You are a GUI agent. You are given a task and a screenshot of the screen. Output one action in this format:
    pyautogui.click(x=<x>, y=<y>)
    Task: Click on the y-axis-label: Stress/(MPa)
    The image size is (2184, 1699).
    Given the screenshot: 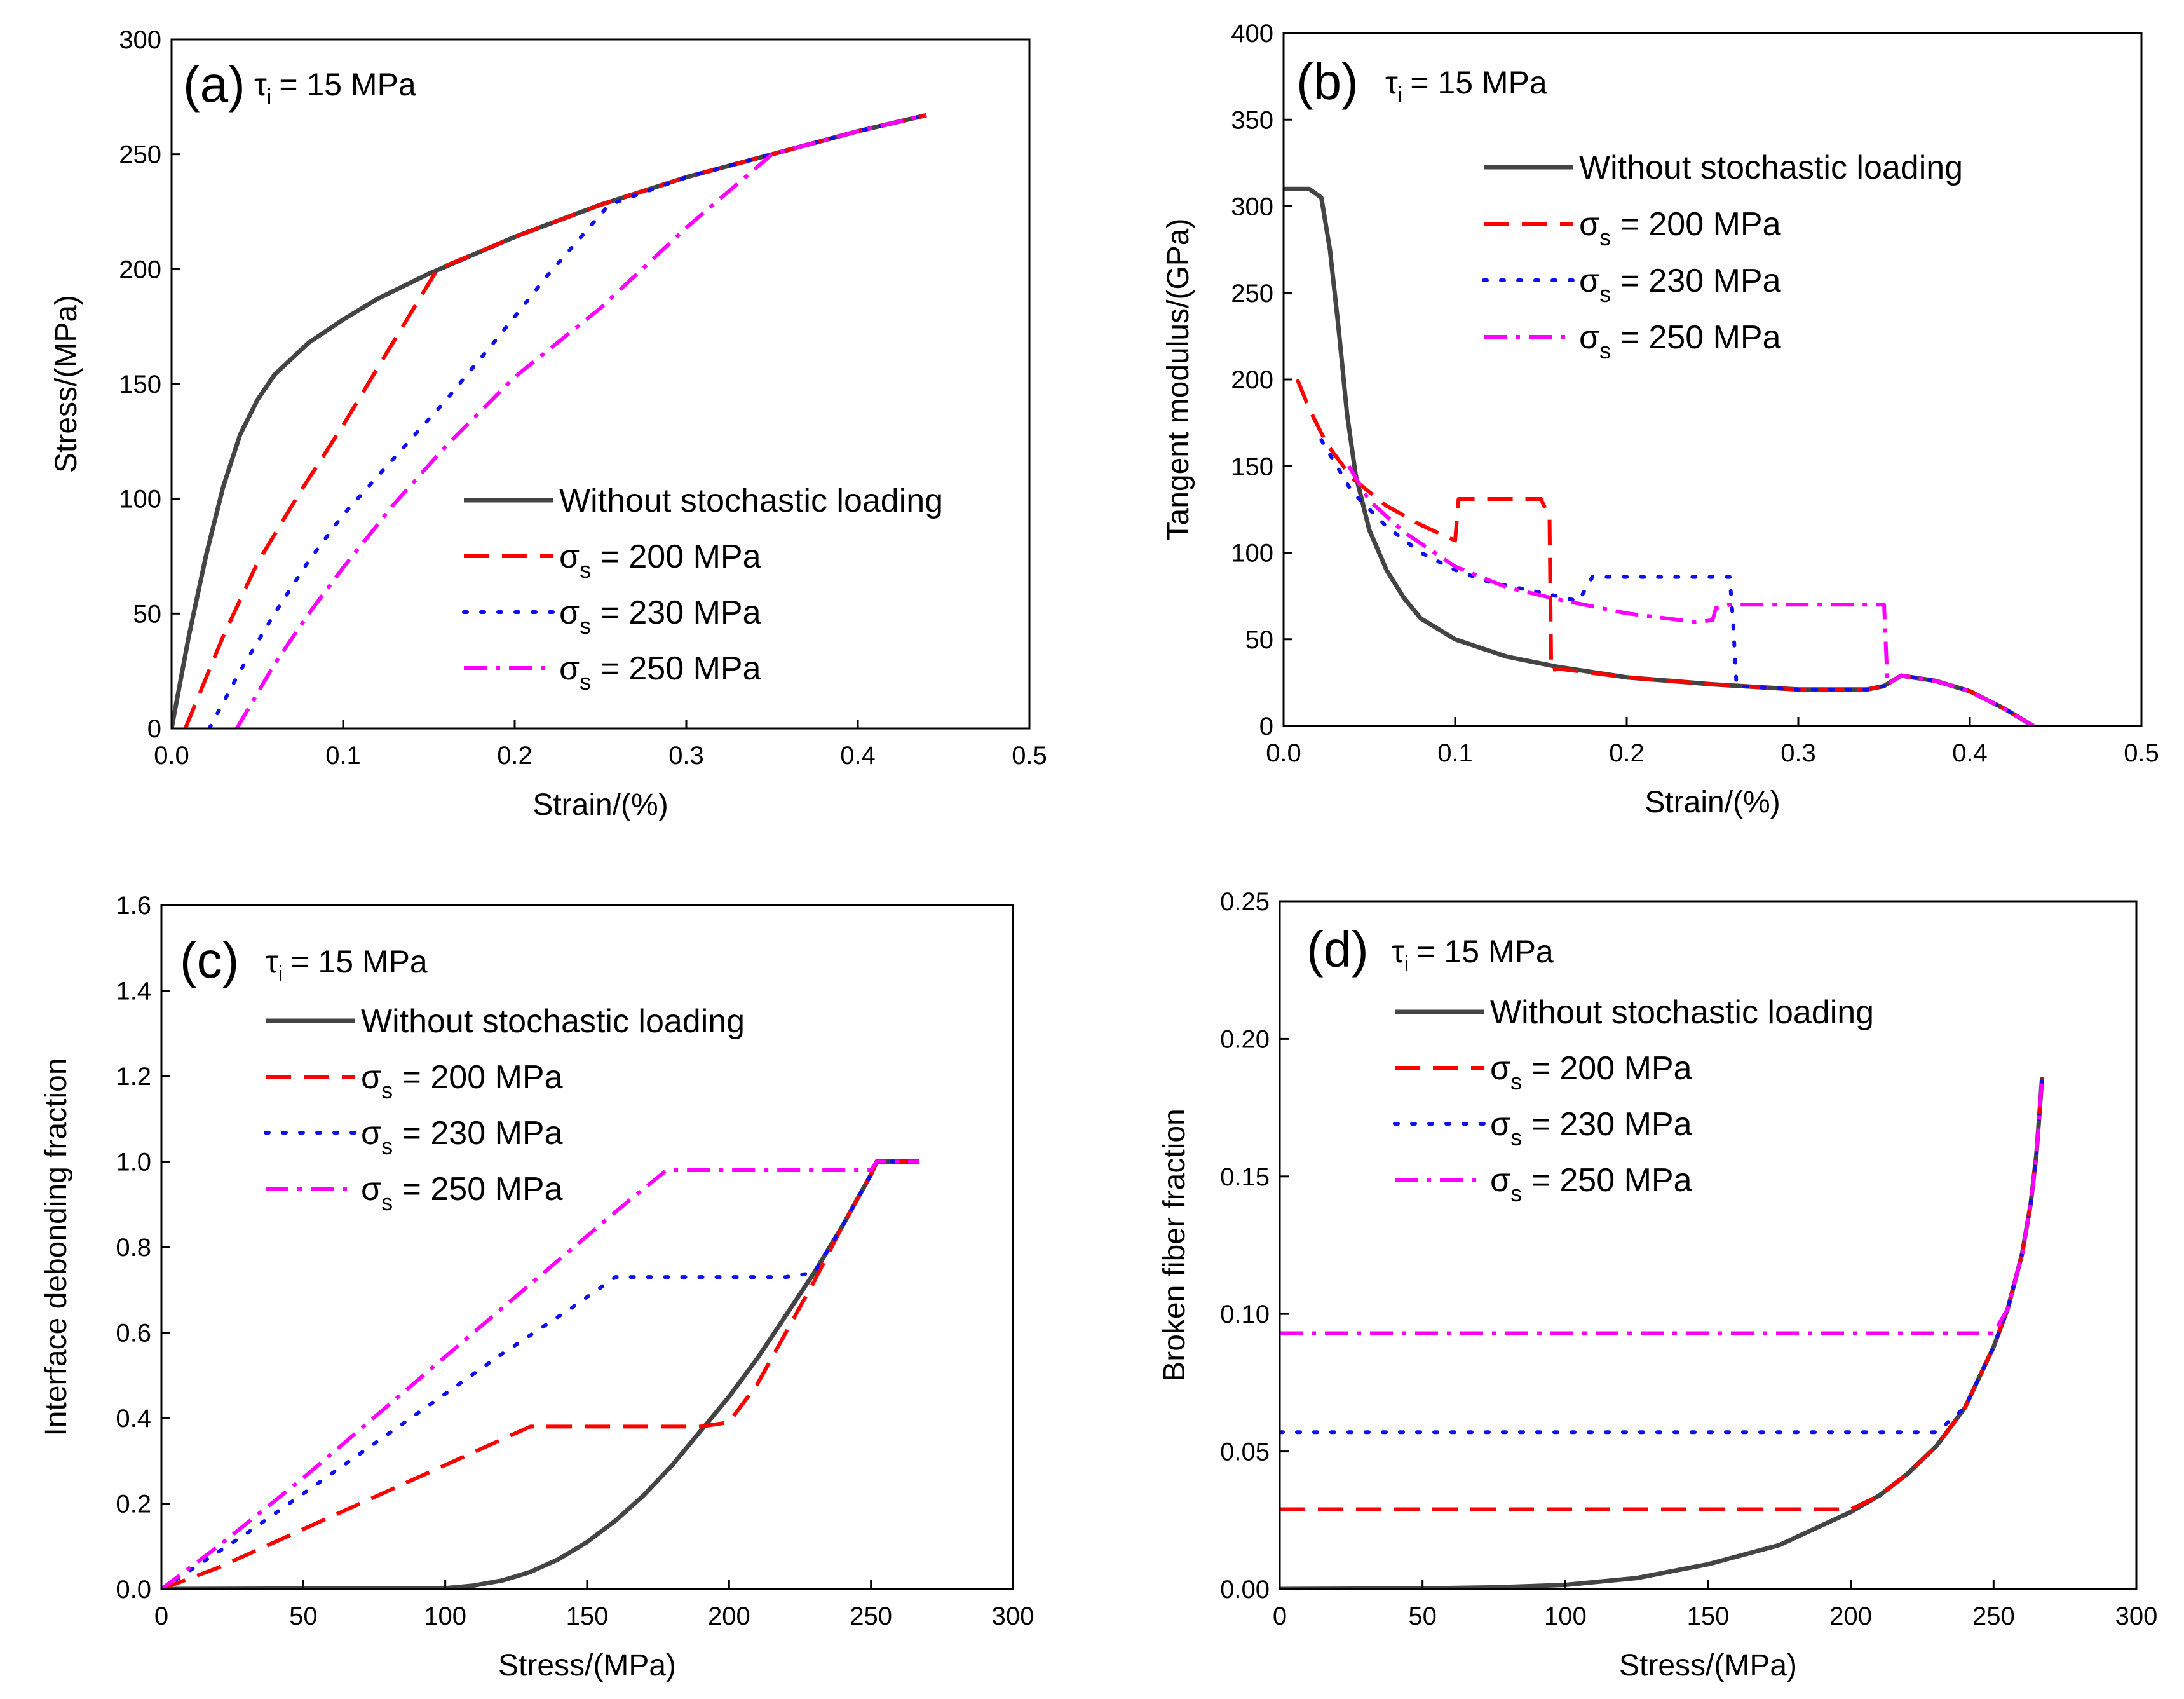 What is the action you would take?
    pyautogui.click(x=66, y=384)
    